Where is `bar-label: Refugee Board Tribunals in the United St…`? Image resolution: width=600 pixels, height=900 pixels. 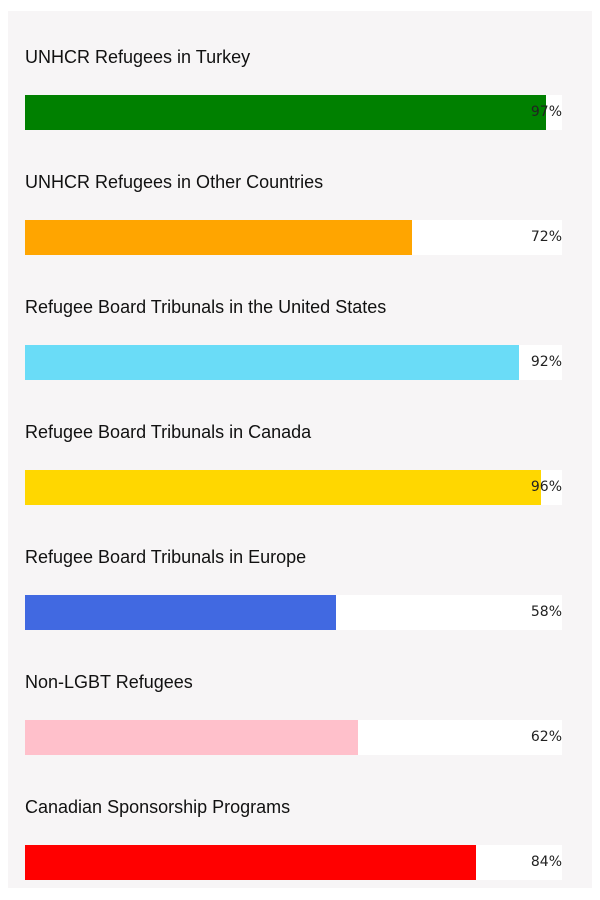
bar-label: Refugee Board Tribunals in the United St… is located at coordinates (206, 307).